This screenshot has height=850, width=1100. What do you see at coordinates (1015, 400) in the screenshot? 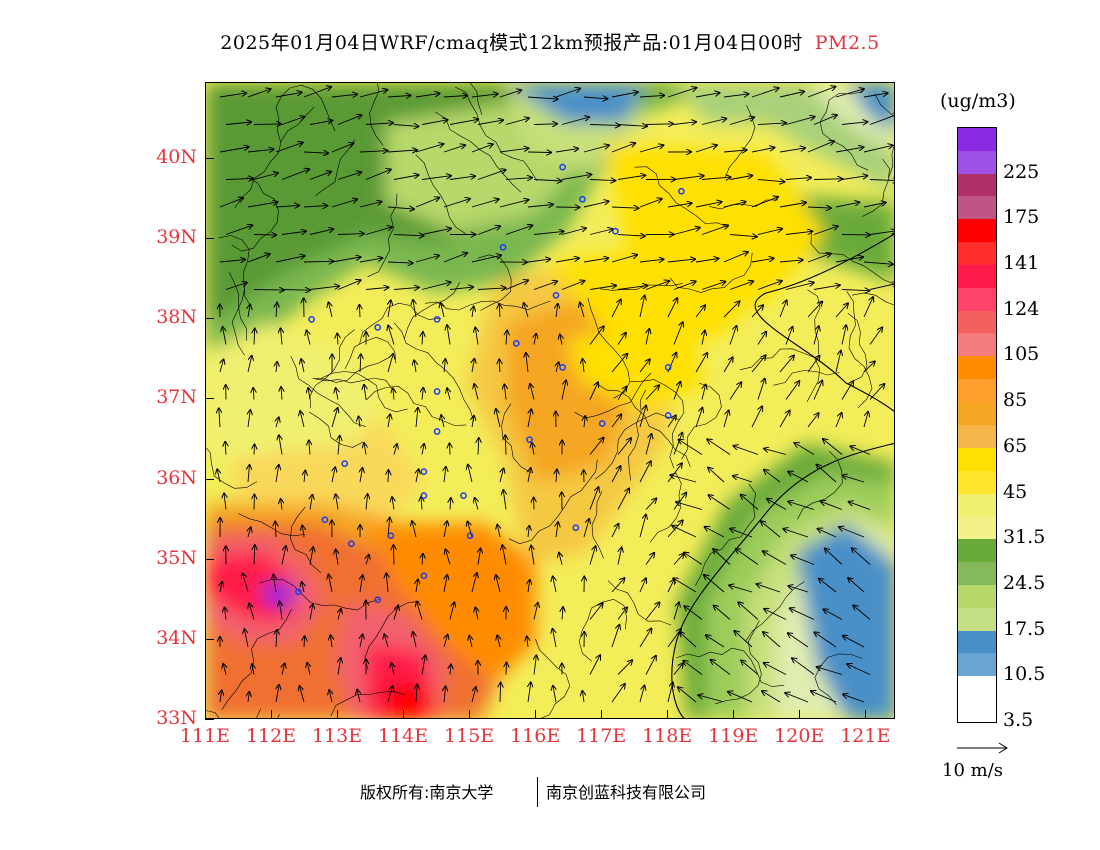
I see `legend-label: 85` at bounding box center [1015, 400].